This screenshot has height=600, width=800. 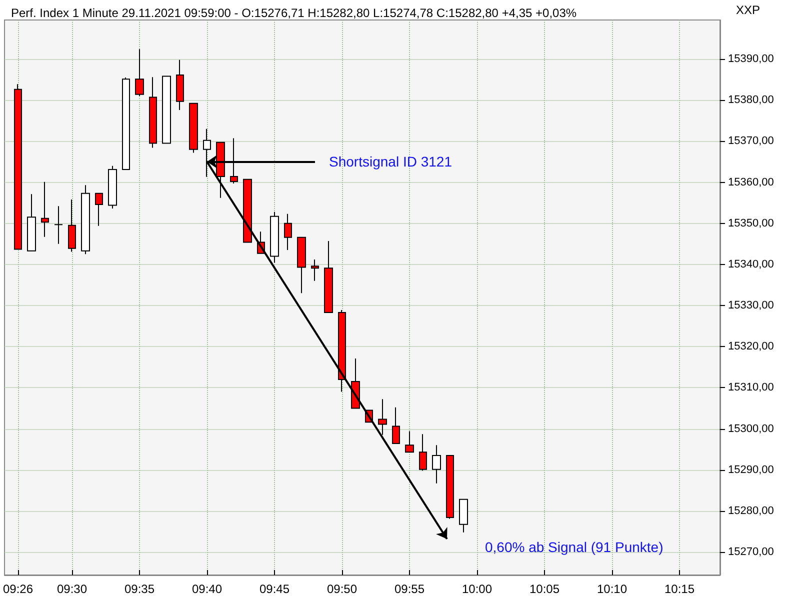 What do you see at coordinates (751, 141) in the screenshot?
I see `y-tick-label: 15370,00` at bounding box center [751, 141].